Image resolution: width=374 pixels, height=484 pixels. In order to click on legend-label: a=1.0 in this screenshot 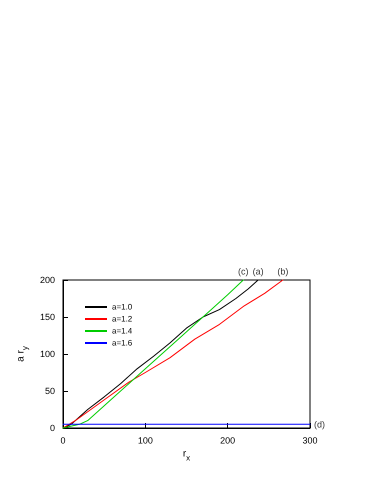, I will do `click(122, 307)`.